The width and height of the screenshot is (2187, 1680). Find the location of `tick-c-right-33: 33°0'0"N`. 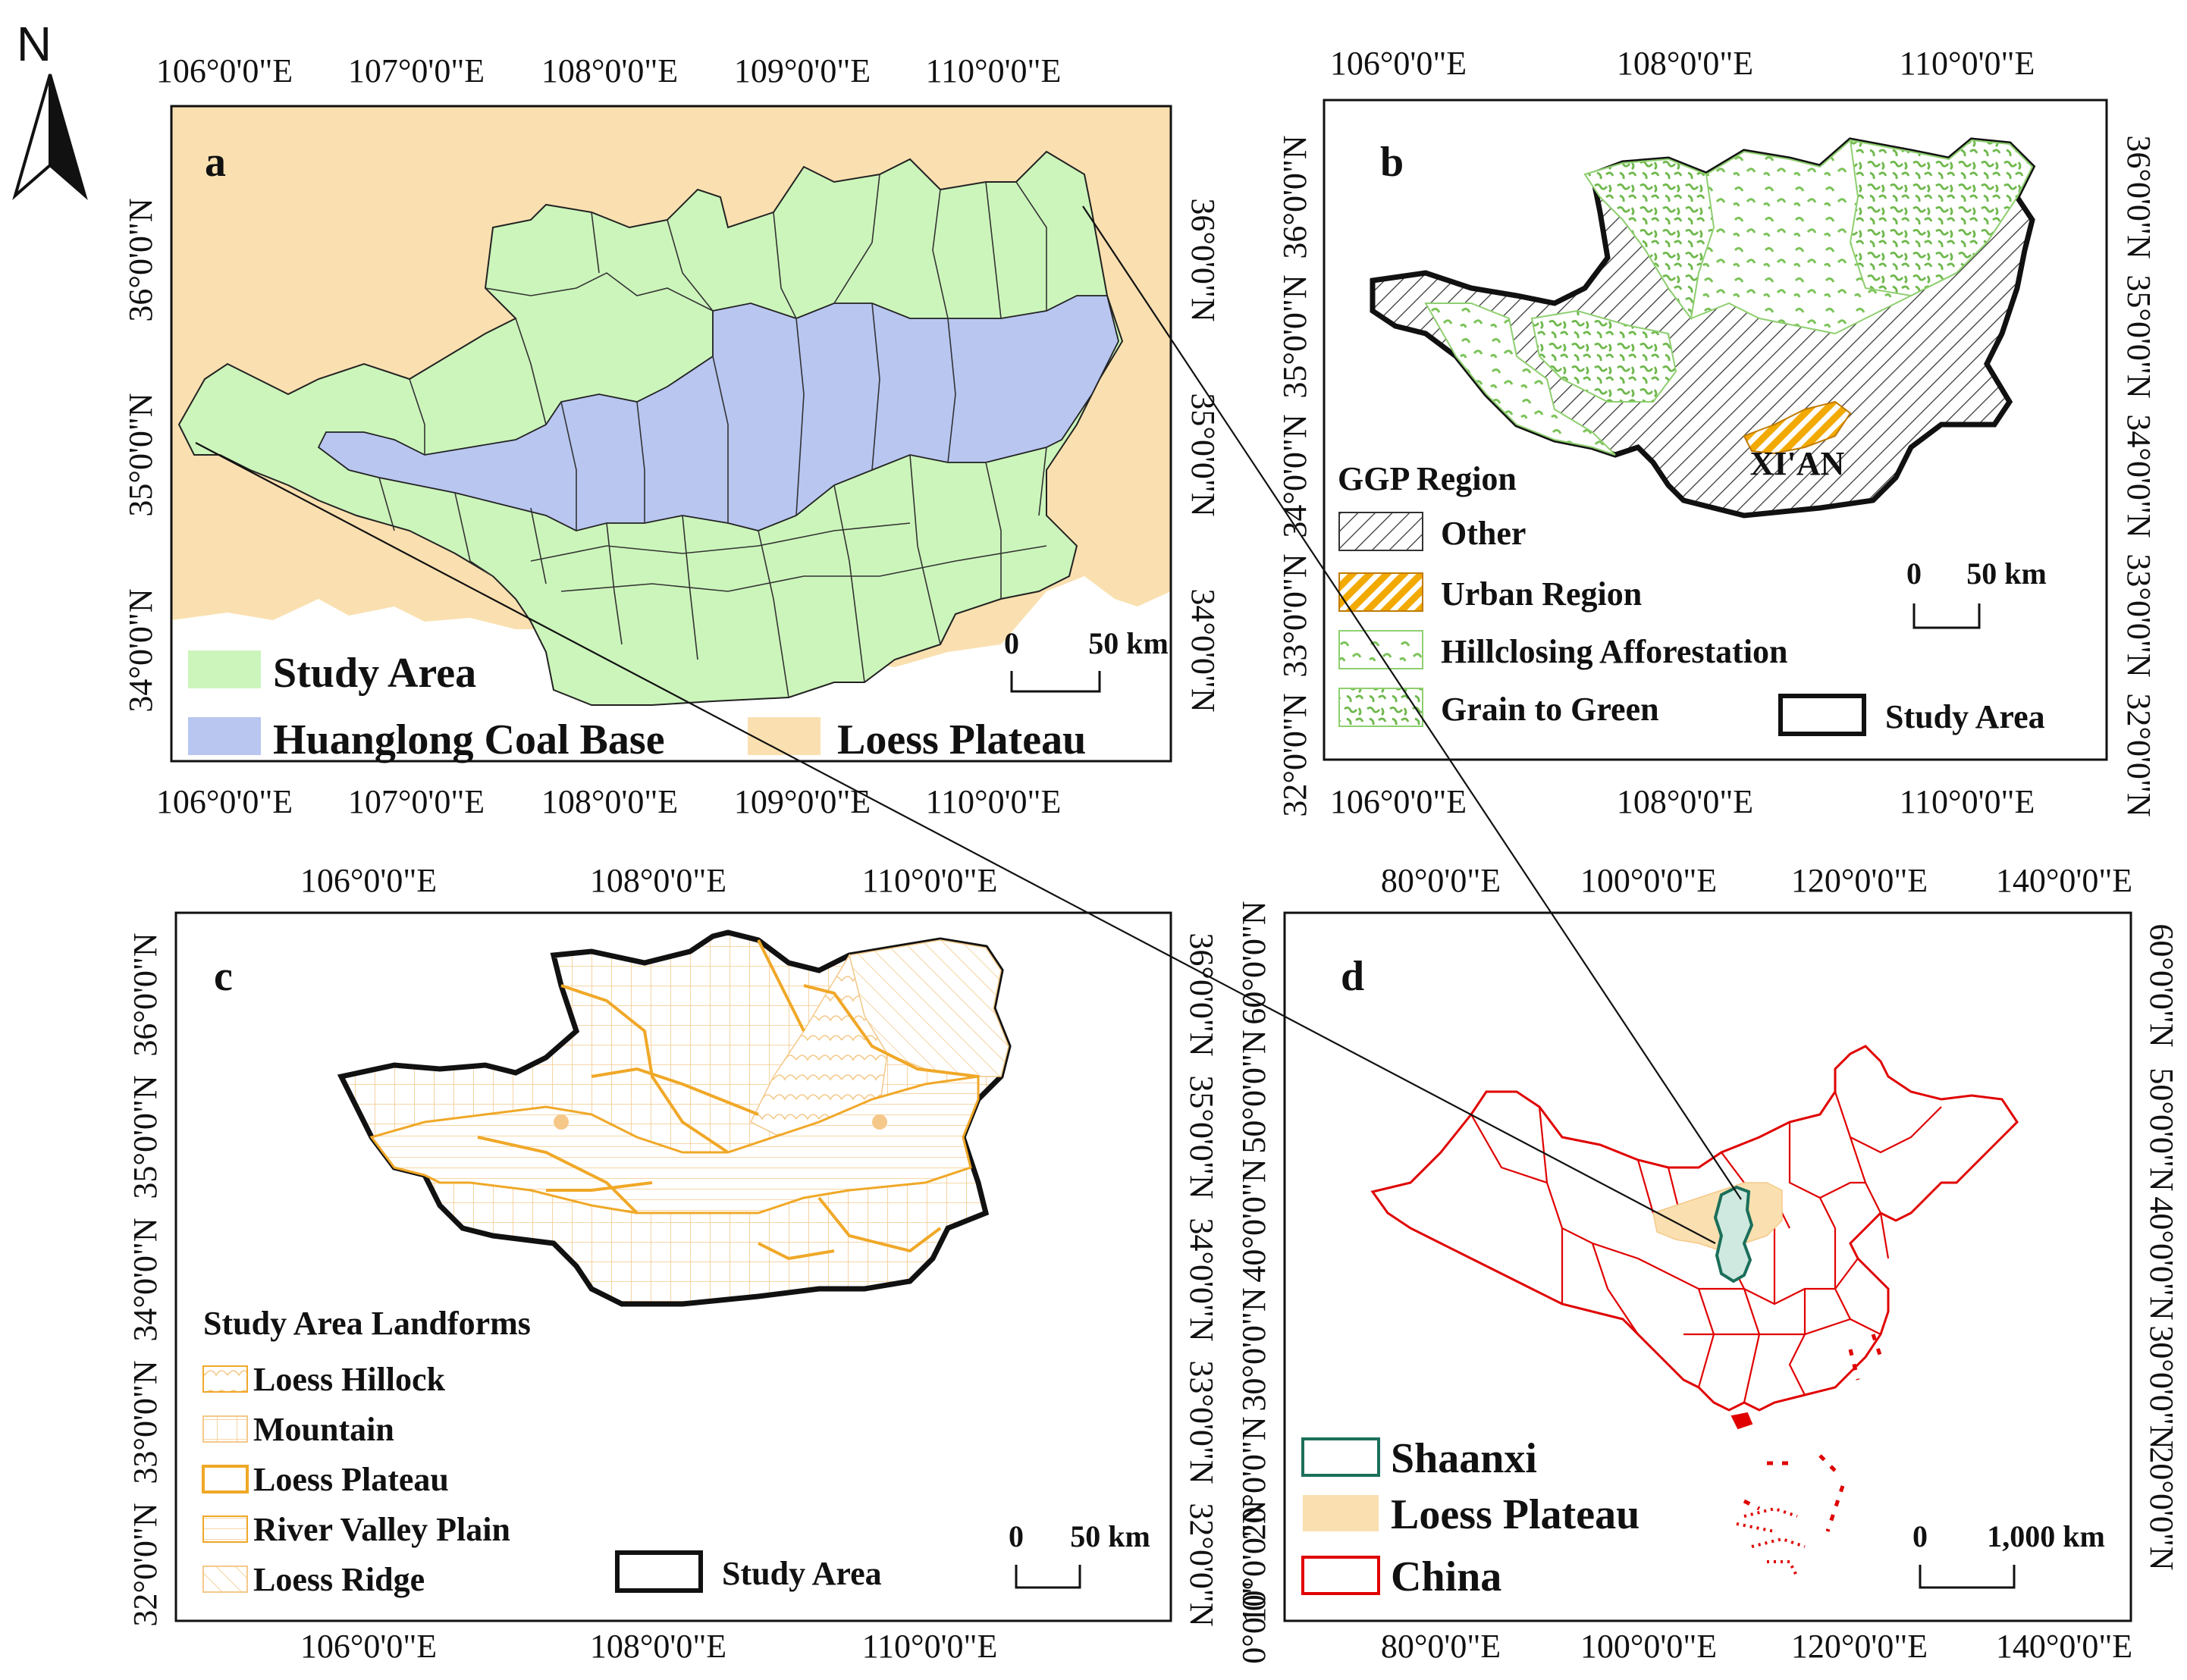

tick-c-right-33: 33°0'0"N is located at coordinates (1201, 1422).